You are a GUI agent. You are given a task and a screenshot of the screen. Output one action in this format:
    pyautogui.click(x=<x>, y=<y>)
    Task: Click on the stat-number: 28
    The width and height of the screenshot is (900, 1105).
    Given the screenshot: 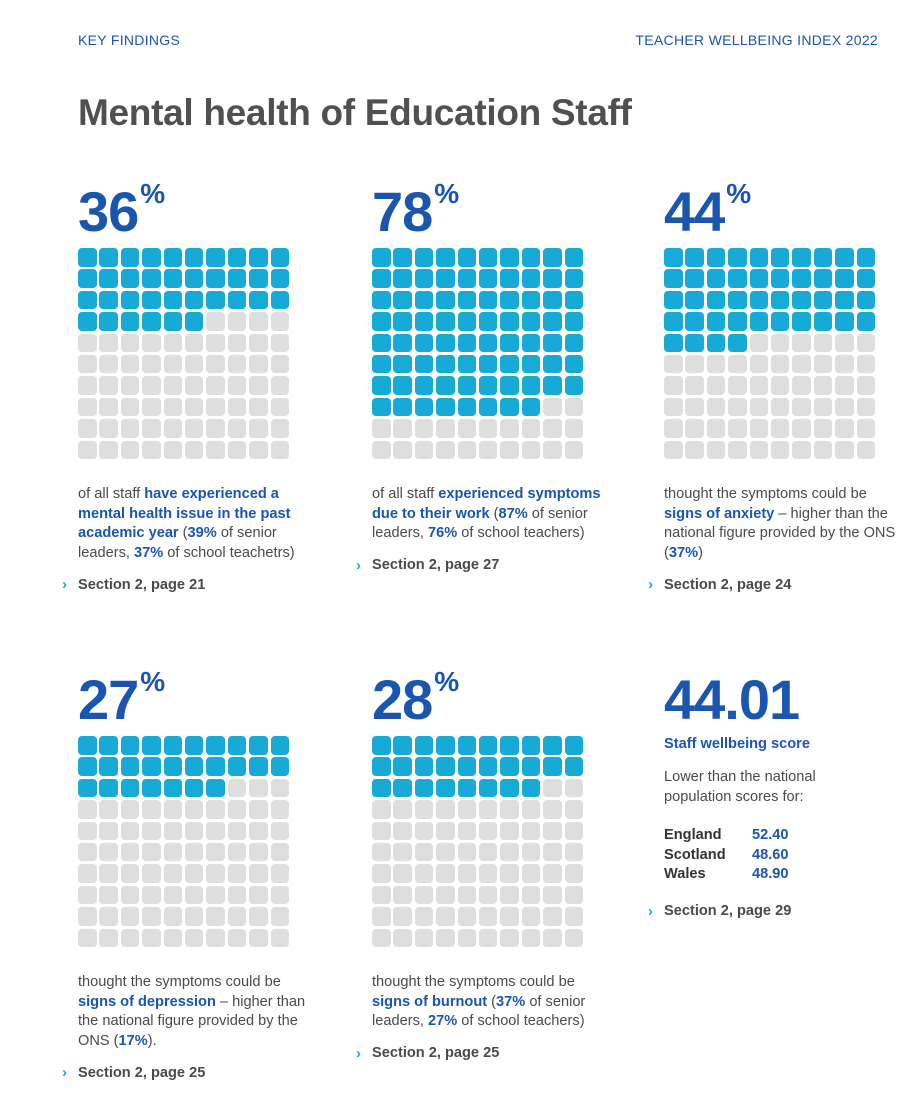 What is the action you would take?
    pyautogui.click(x=402, y=699)
    